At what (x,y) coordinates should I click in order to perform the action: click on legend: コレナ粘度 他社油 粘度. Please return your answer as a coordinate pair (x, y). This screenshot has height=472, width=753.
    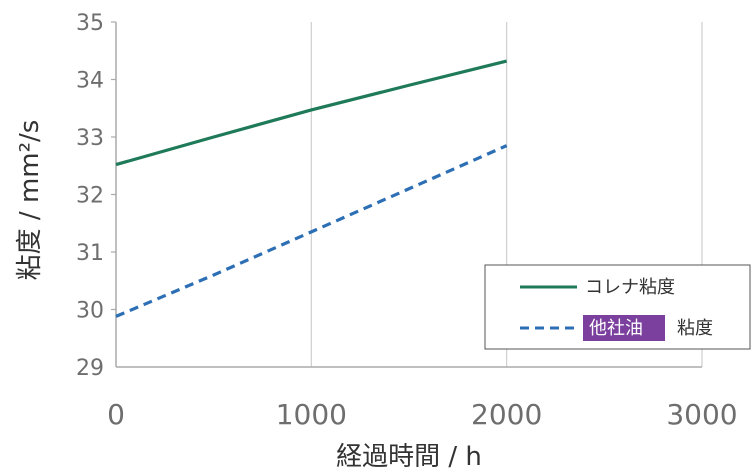
    Looking at the image, I should click on (617, 307).